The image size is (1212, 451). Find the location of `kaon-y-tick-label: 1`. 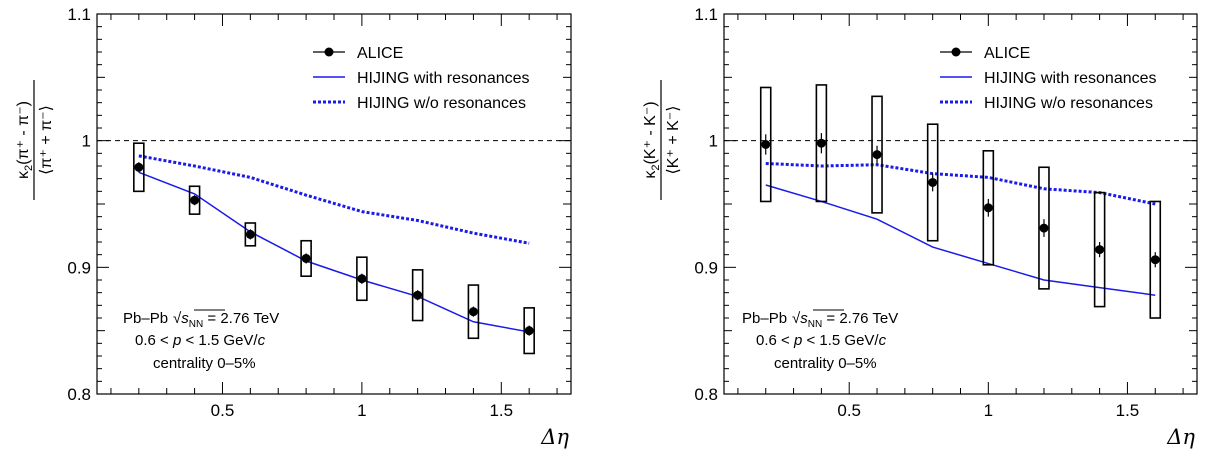

kaon-y-tick-label: 1 is located at coordinates (713, 141).